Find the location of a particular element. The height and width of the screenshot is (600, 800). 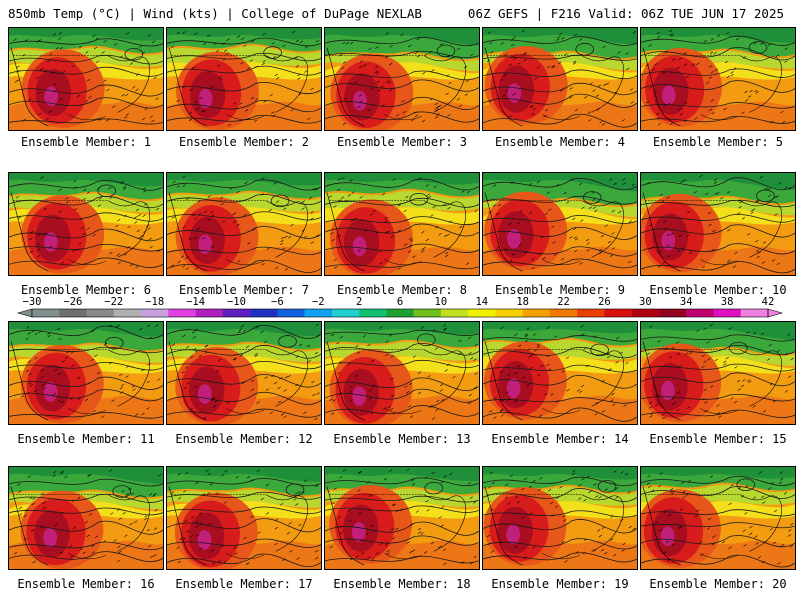

ensemble-member-label: Ensemble Member: 10 is located at coordinates (718, 290).